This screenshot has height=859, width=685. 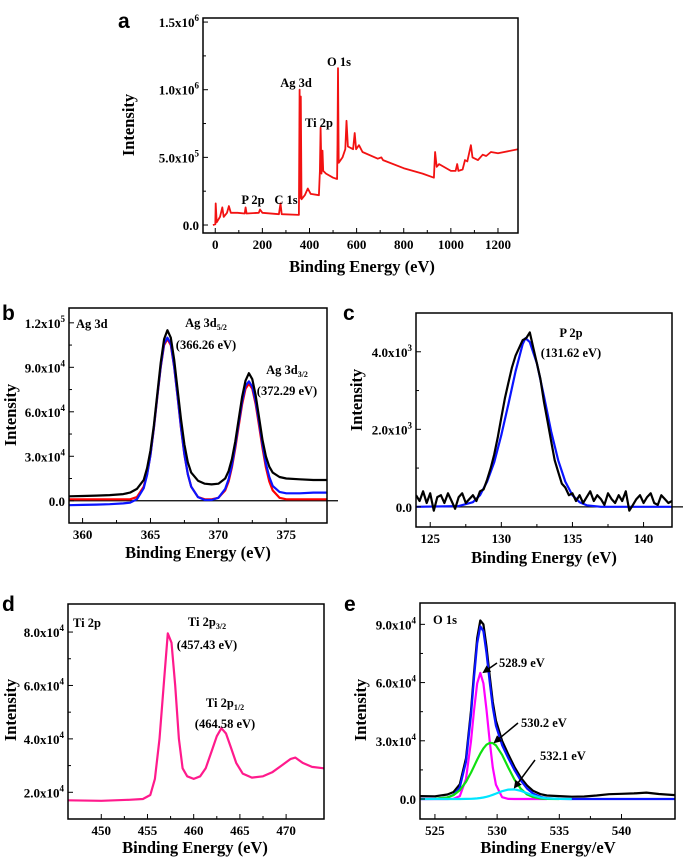 I want to click on peak-annotation: 532.1 eV, so click(x=563, y=756).